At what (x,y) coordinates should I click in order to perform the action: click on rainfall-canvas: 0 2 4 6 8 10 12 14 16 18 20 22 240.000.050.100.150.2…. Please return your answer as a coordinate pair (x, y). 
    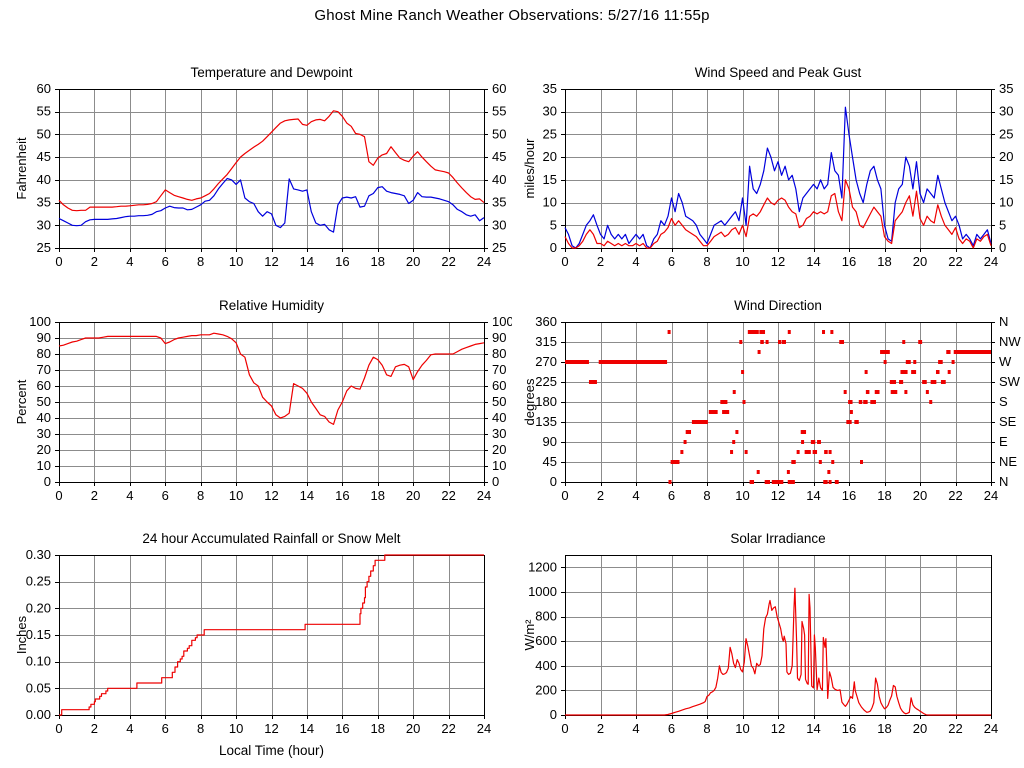
    Looking at the image, I should click on (252, 644).